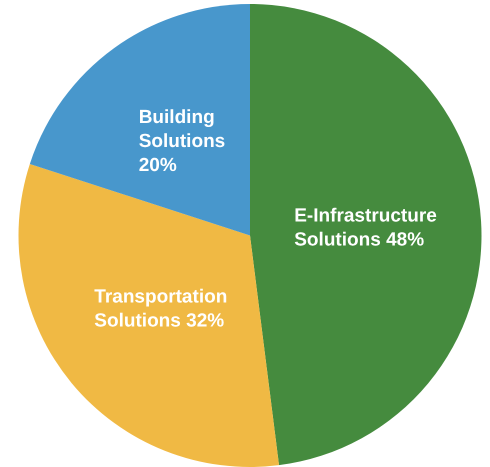  I want to click on data-label: 20%, so click(157, 165).